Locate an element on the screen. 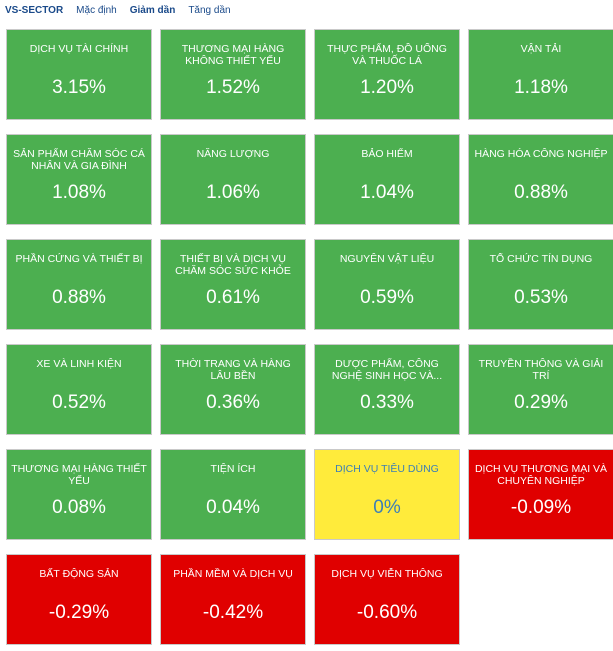 Image resolution: width=613 pixels, height=651 pixels. sector-name: TIỆN ÍCH is located at coordinates (233, 469).